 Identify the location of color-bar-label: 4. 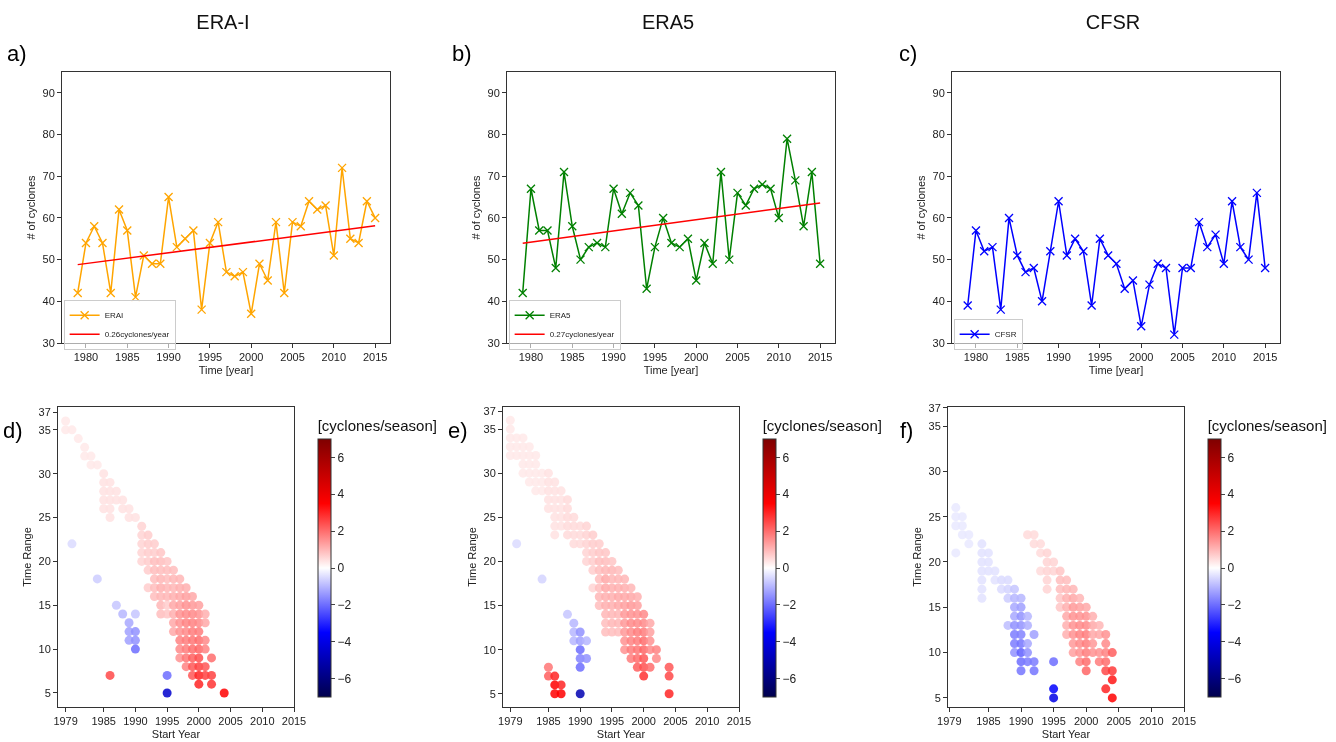
(341, 494).